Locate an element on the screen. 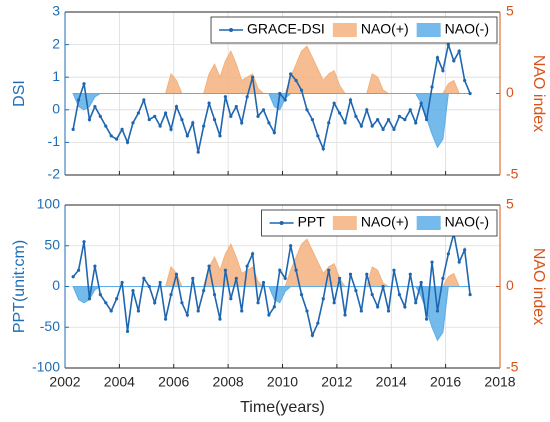 This screenshot has width=550, height=422. y-tick-label: -2 is located at coordinates (54, 174).